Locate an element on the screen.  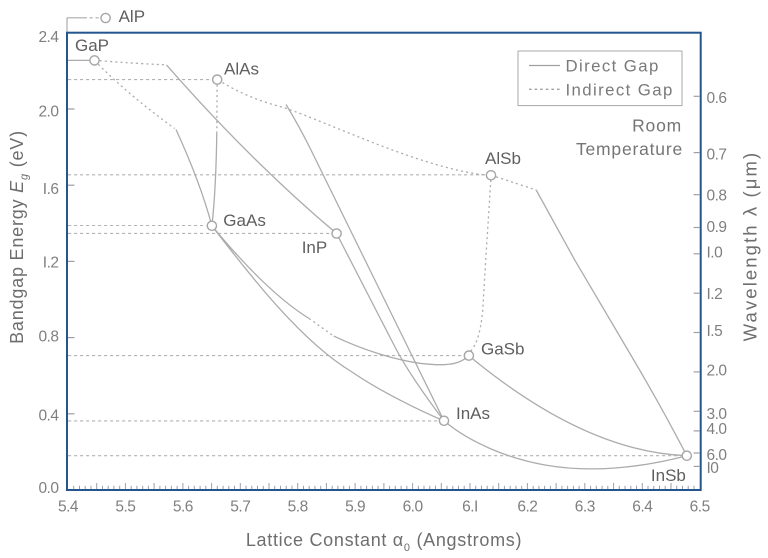
svg-text: 3.0 is located at coordinates (717, 414).